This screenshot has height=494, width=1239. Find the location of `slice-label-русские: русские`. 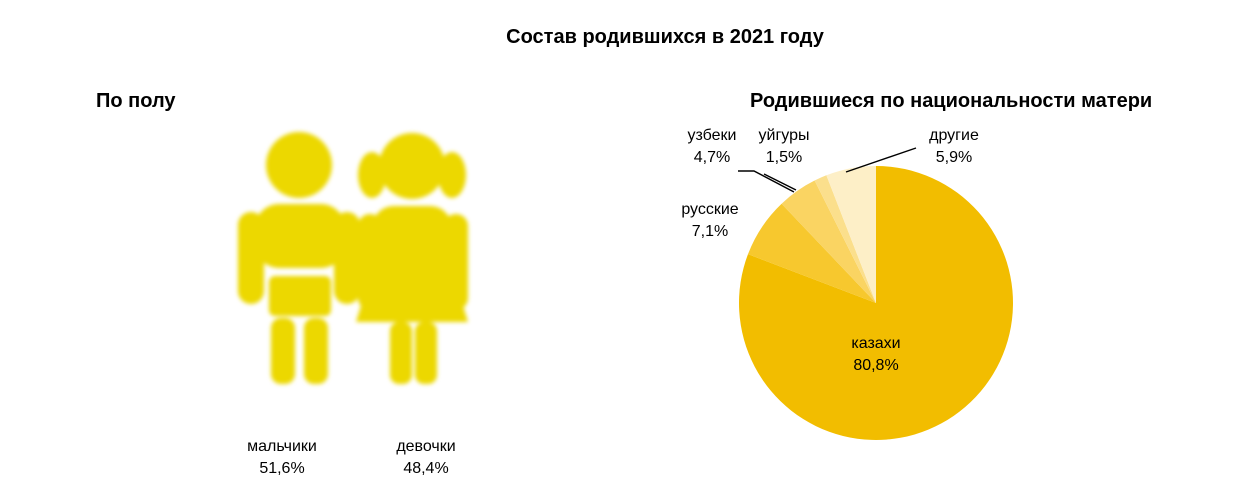

slice-label-русские: русские is located at coordinates (709, 209).